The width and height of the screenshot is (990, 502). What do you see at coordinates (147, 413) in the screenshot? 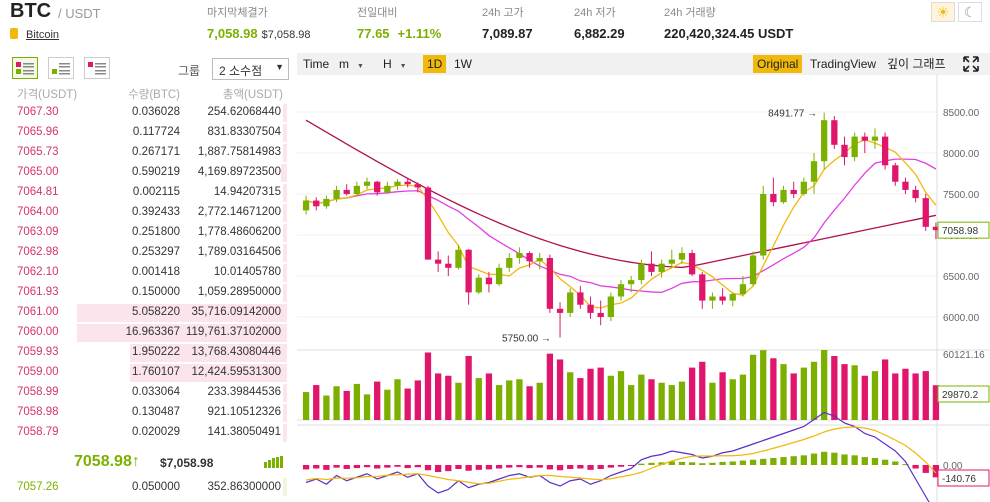
I see `ask-row: 7058.98 0.130487 921.10512326` at bounding box center [147, 413].